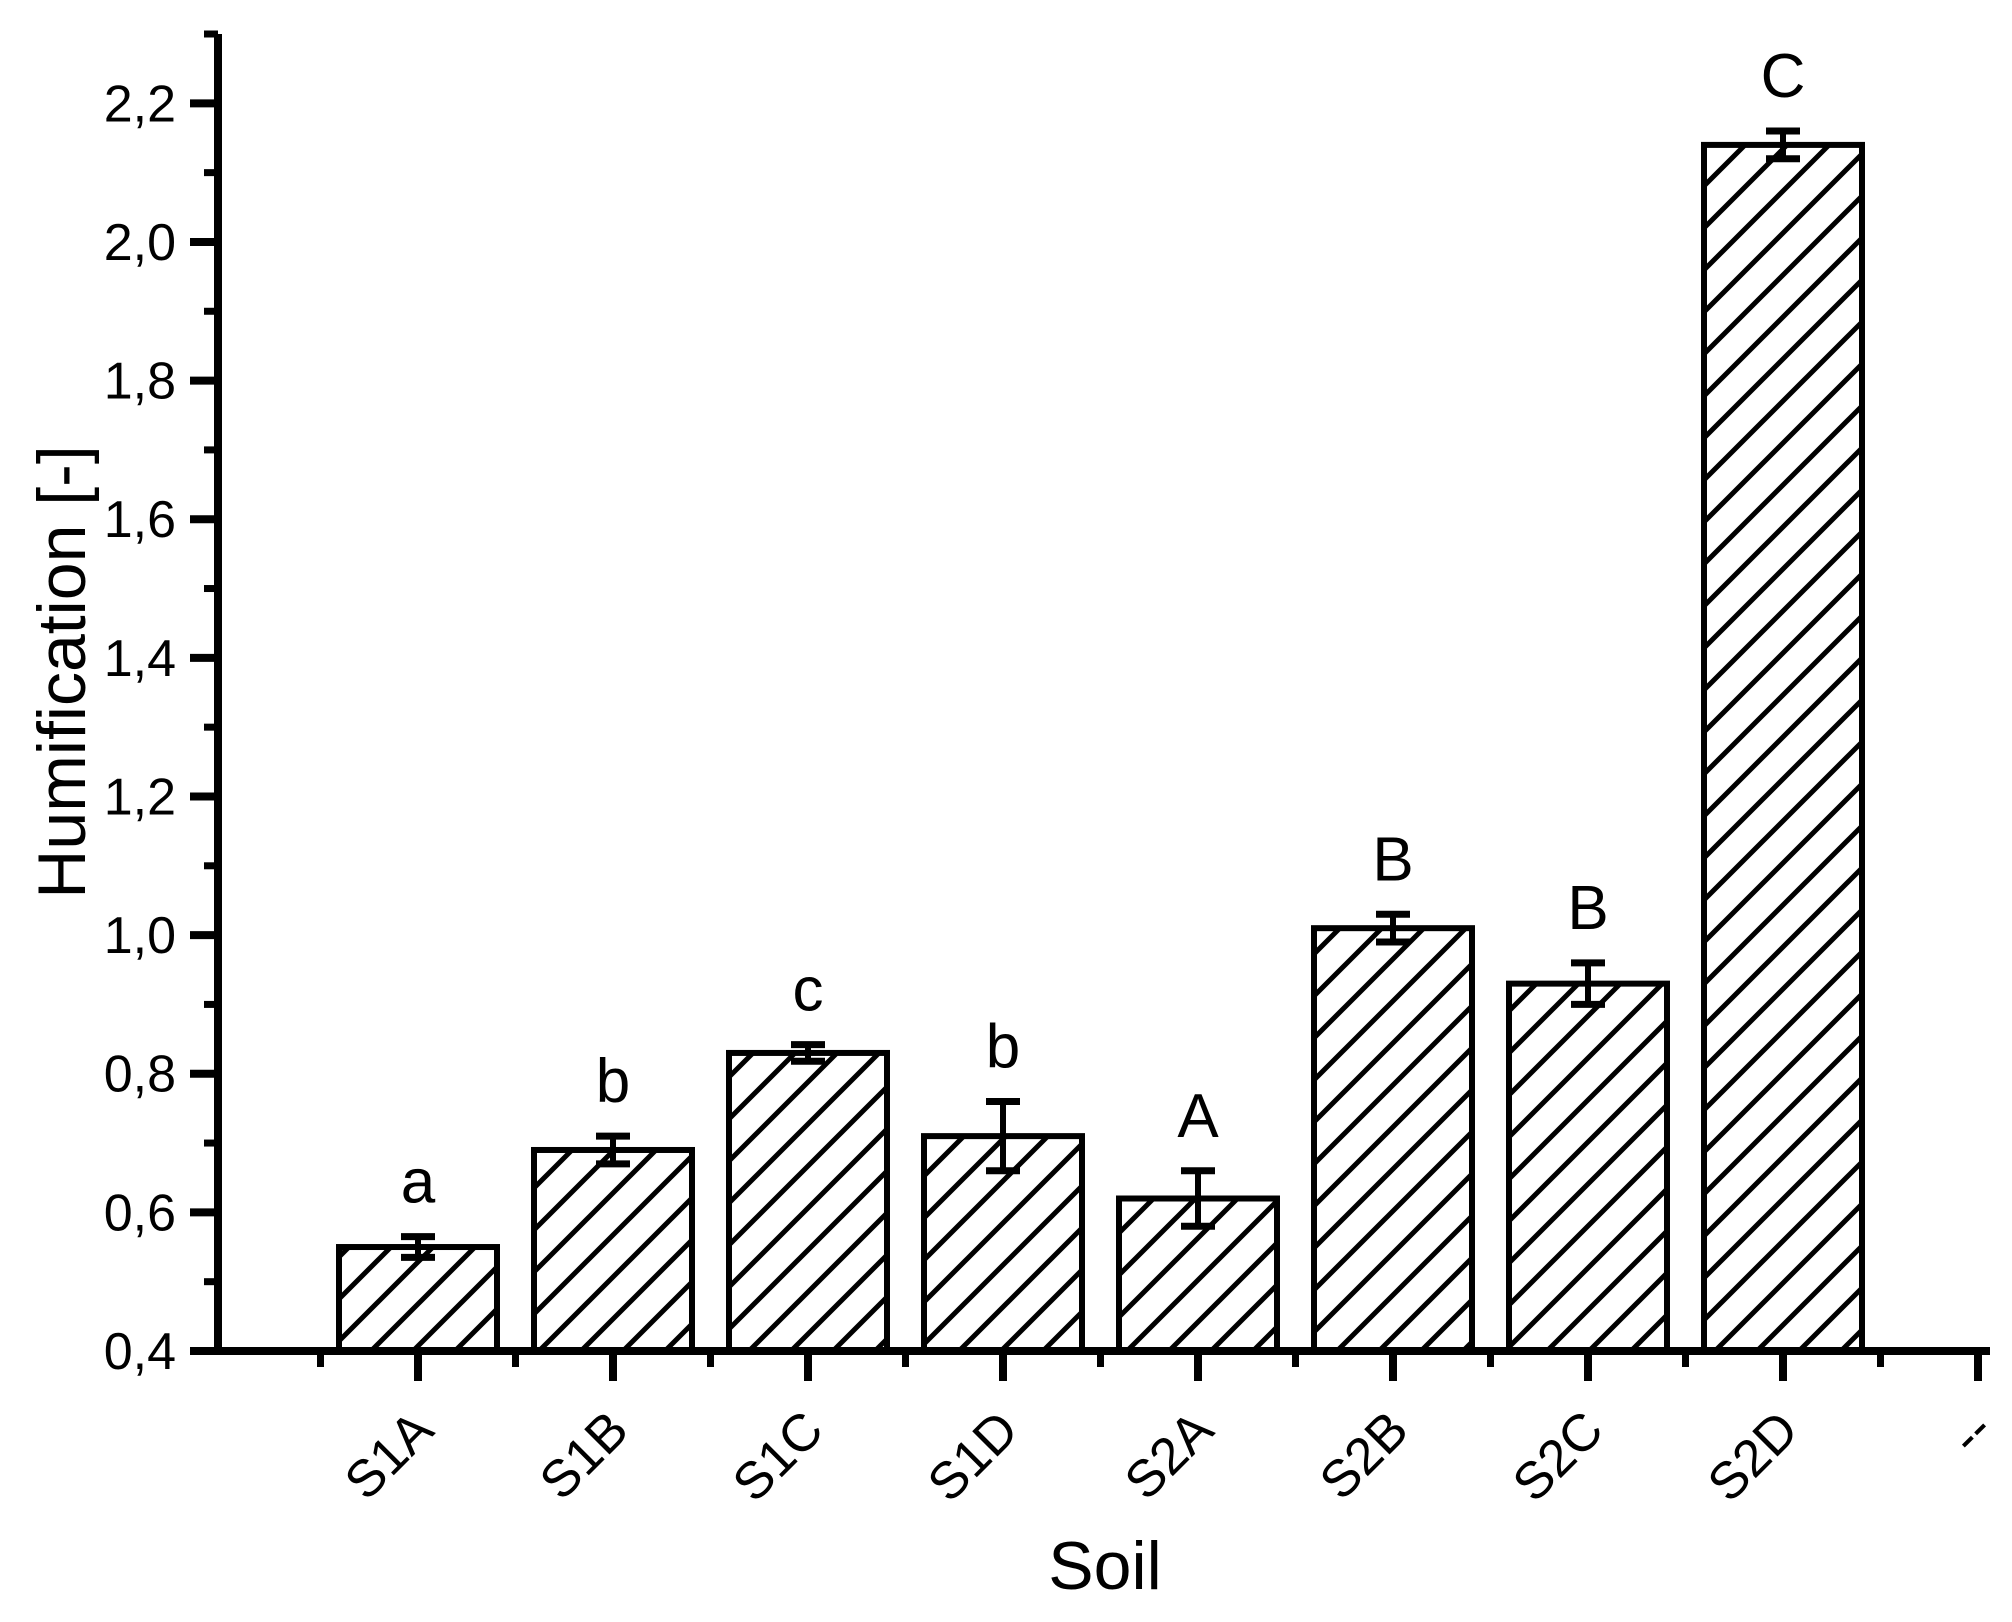 This screenshot has height=1622, width=2012. Describe the element at coordinates (973, 1456) in the screenshot. I see `x-axis-tick-label: S1D` at that location.